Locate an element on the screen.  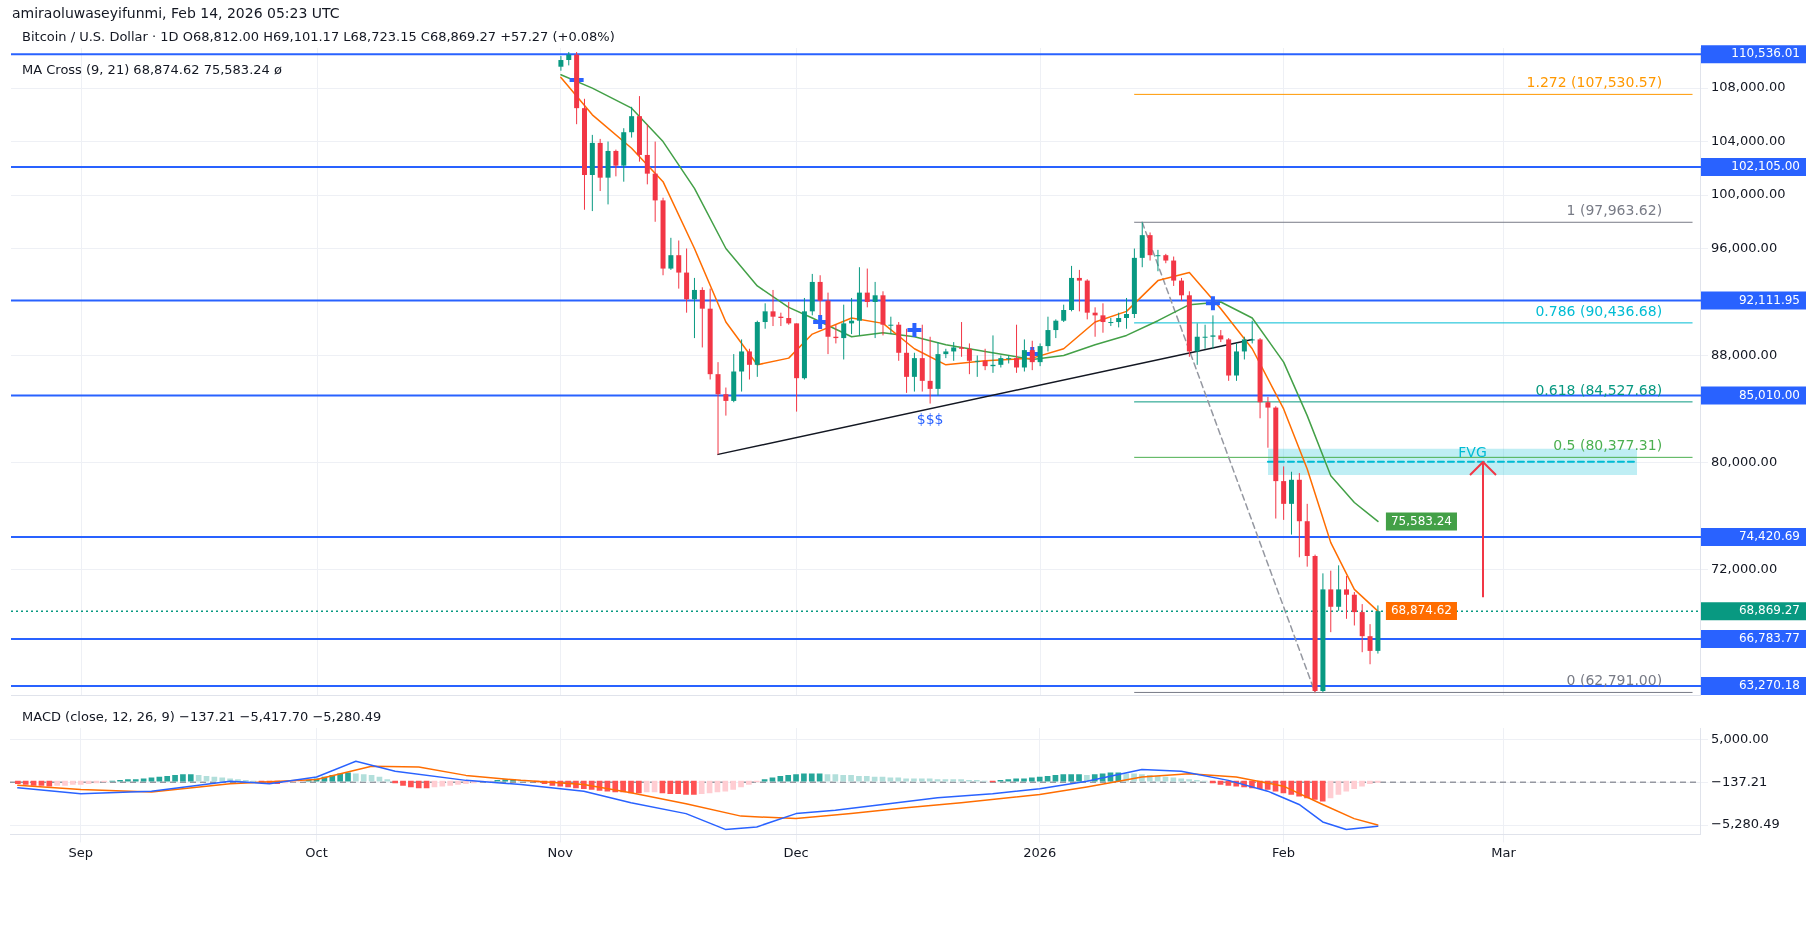
x-tick-label: Feb is located at coordinates (1283, 852).